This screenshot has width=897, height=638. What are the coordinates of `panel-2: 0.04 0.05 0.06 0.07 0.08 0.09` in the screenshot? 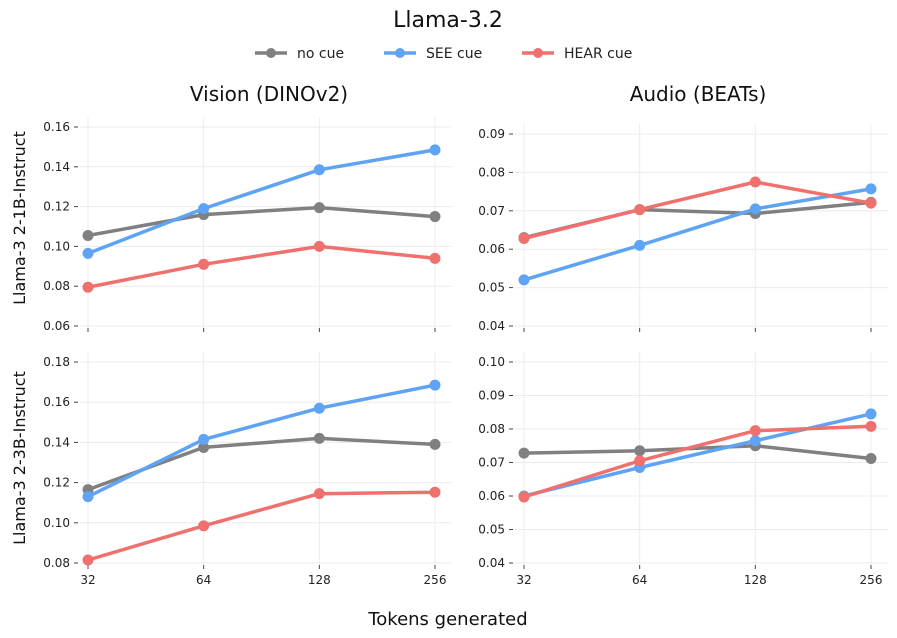 It's located at (683, 228).